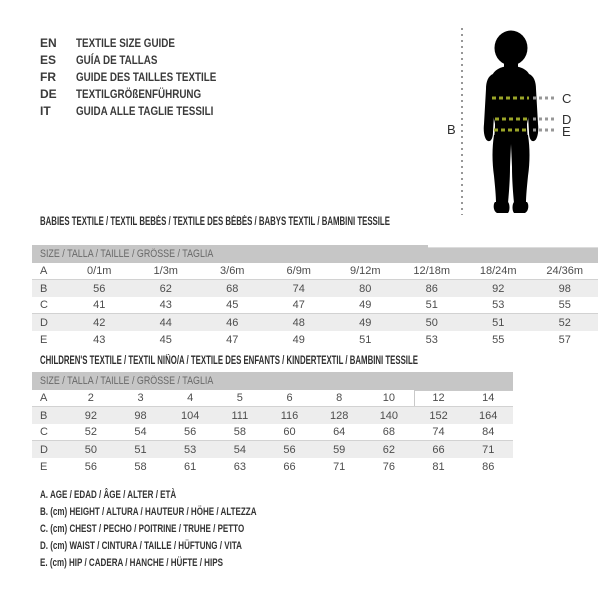 This screenshot has width=600, height=600. I want to click on table-row-c: C 41 43 45 47 49 51 53 55, so click(315, 305).